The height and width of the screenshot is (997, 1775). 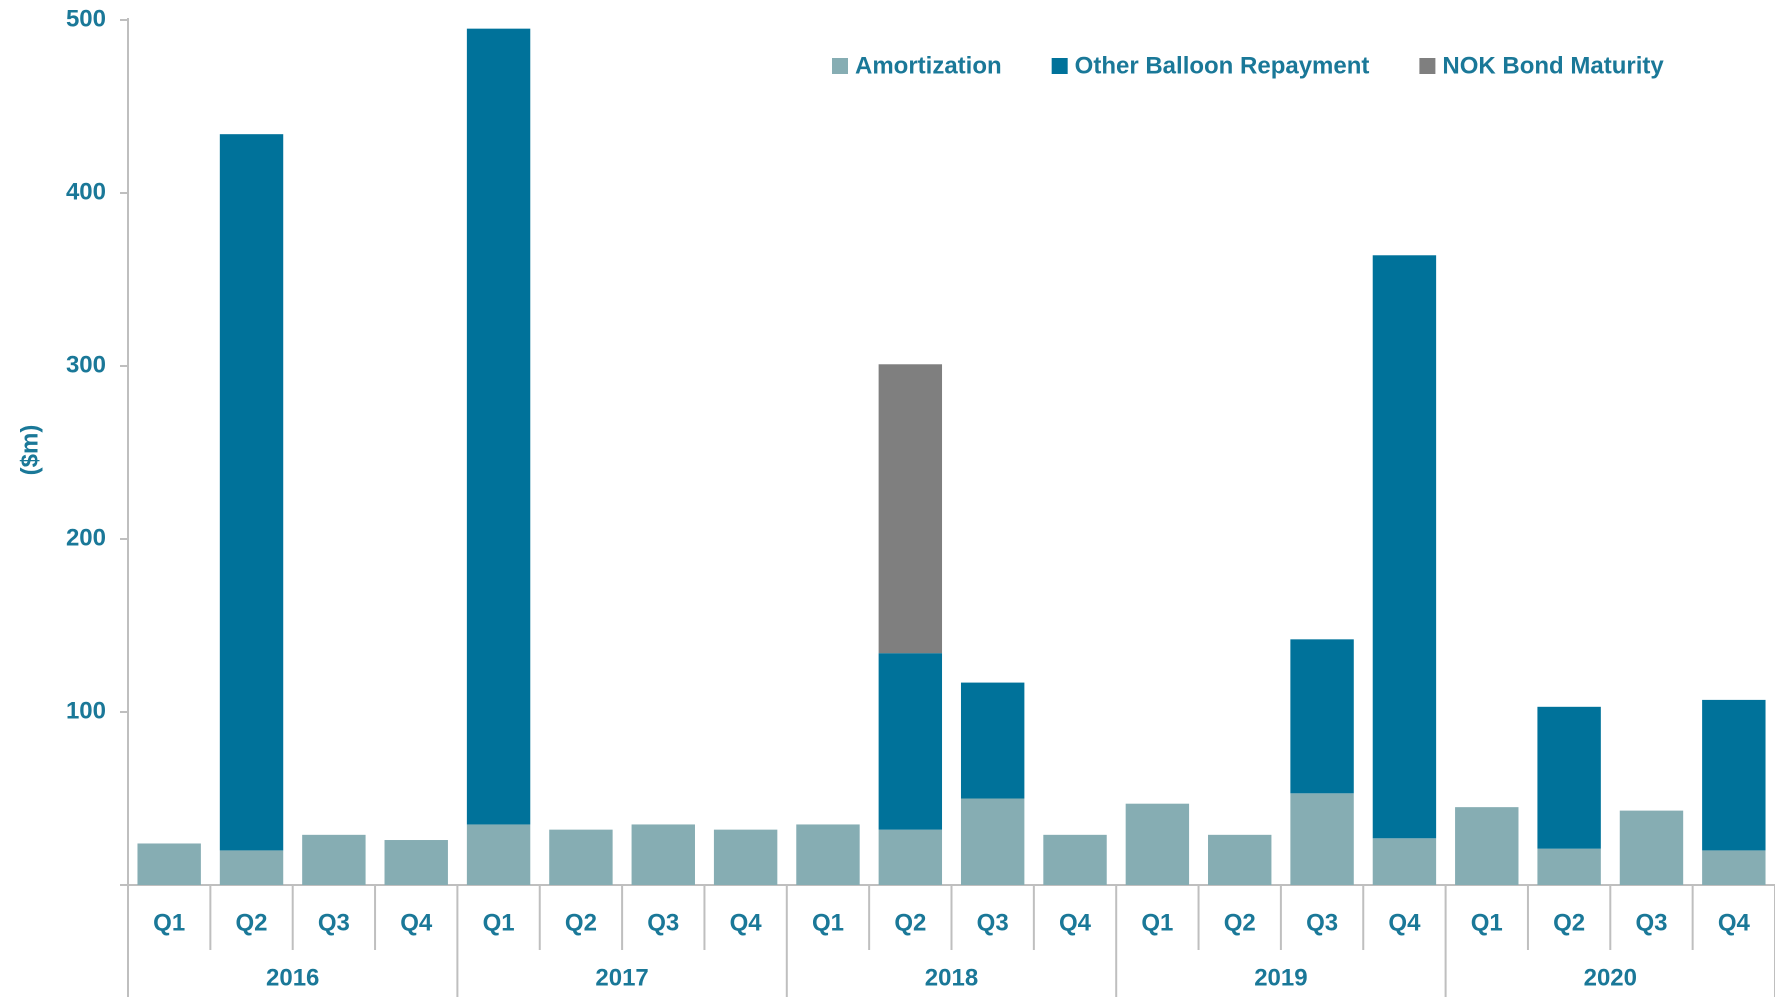 What do you see at coordinates (86, 18) in the screenshot?
I see `y-tick-label: 500` at bounding box center [86, 18].